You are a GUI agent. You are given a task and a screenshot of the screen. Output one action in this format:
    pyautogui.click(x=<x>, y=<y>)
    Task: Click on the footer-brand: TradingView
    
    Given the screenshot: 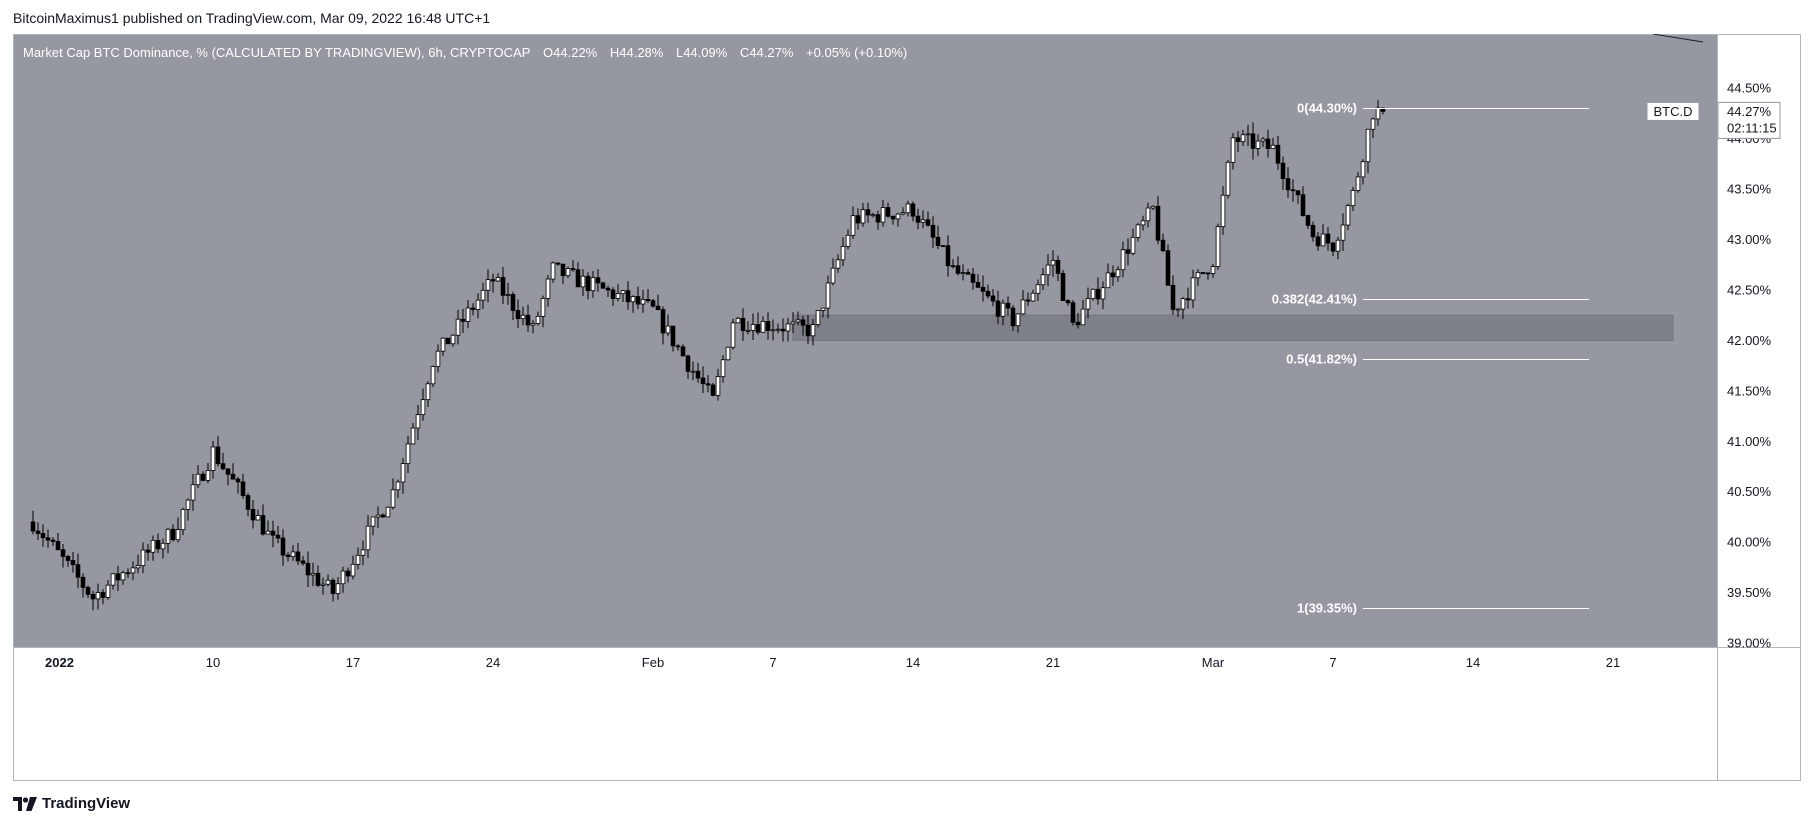 What is the action you would take?
    pyautogui.click(x=71, y=803)
    